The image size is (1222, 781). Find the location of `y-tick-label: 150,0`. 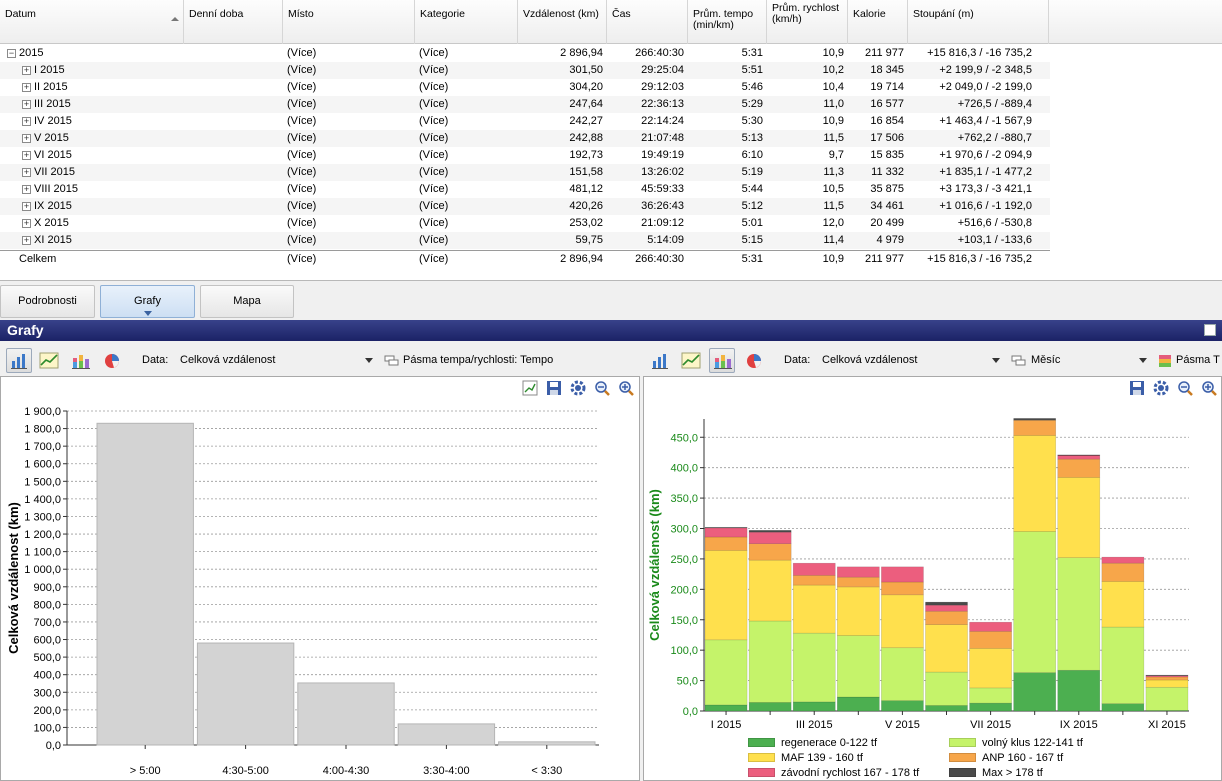

y-tick-label: 150,0 is located at coordinates (684, 621).